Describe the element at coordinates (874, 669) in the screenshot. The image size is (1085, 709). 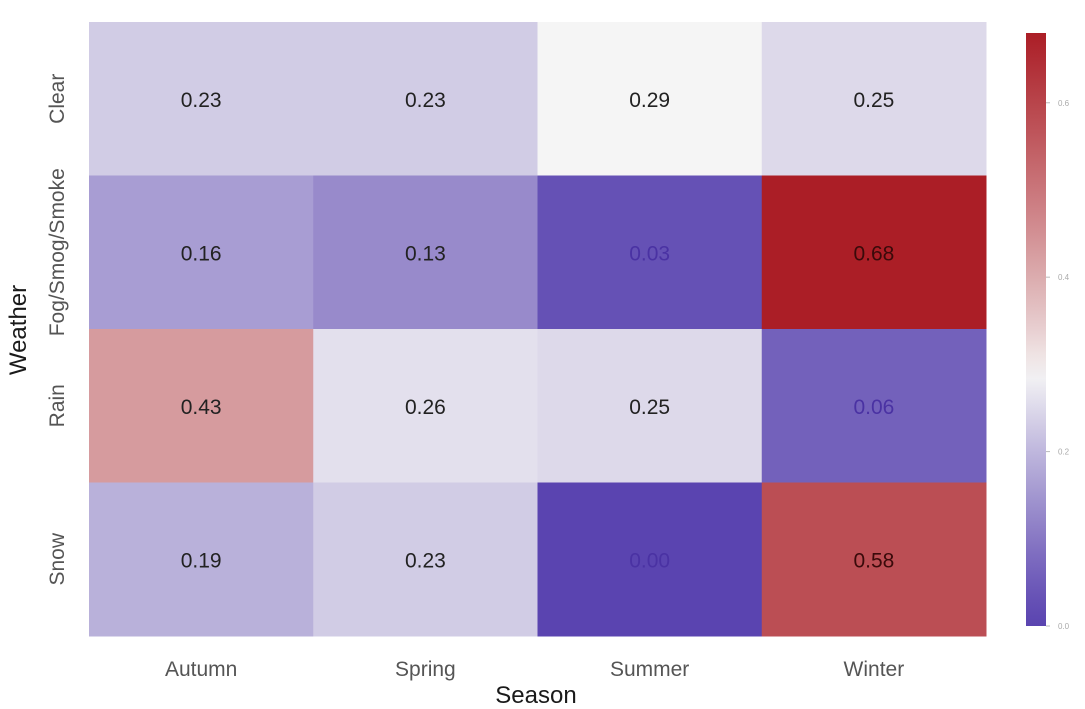
I see `x-tick-label: Winter` at that location.